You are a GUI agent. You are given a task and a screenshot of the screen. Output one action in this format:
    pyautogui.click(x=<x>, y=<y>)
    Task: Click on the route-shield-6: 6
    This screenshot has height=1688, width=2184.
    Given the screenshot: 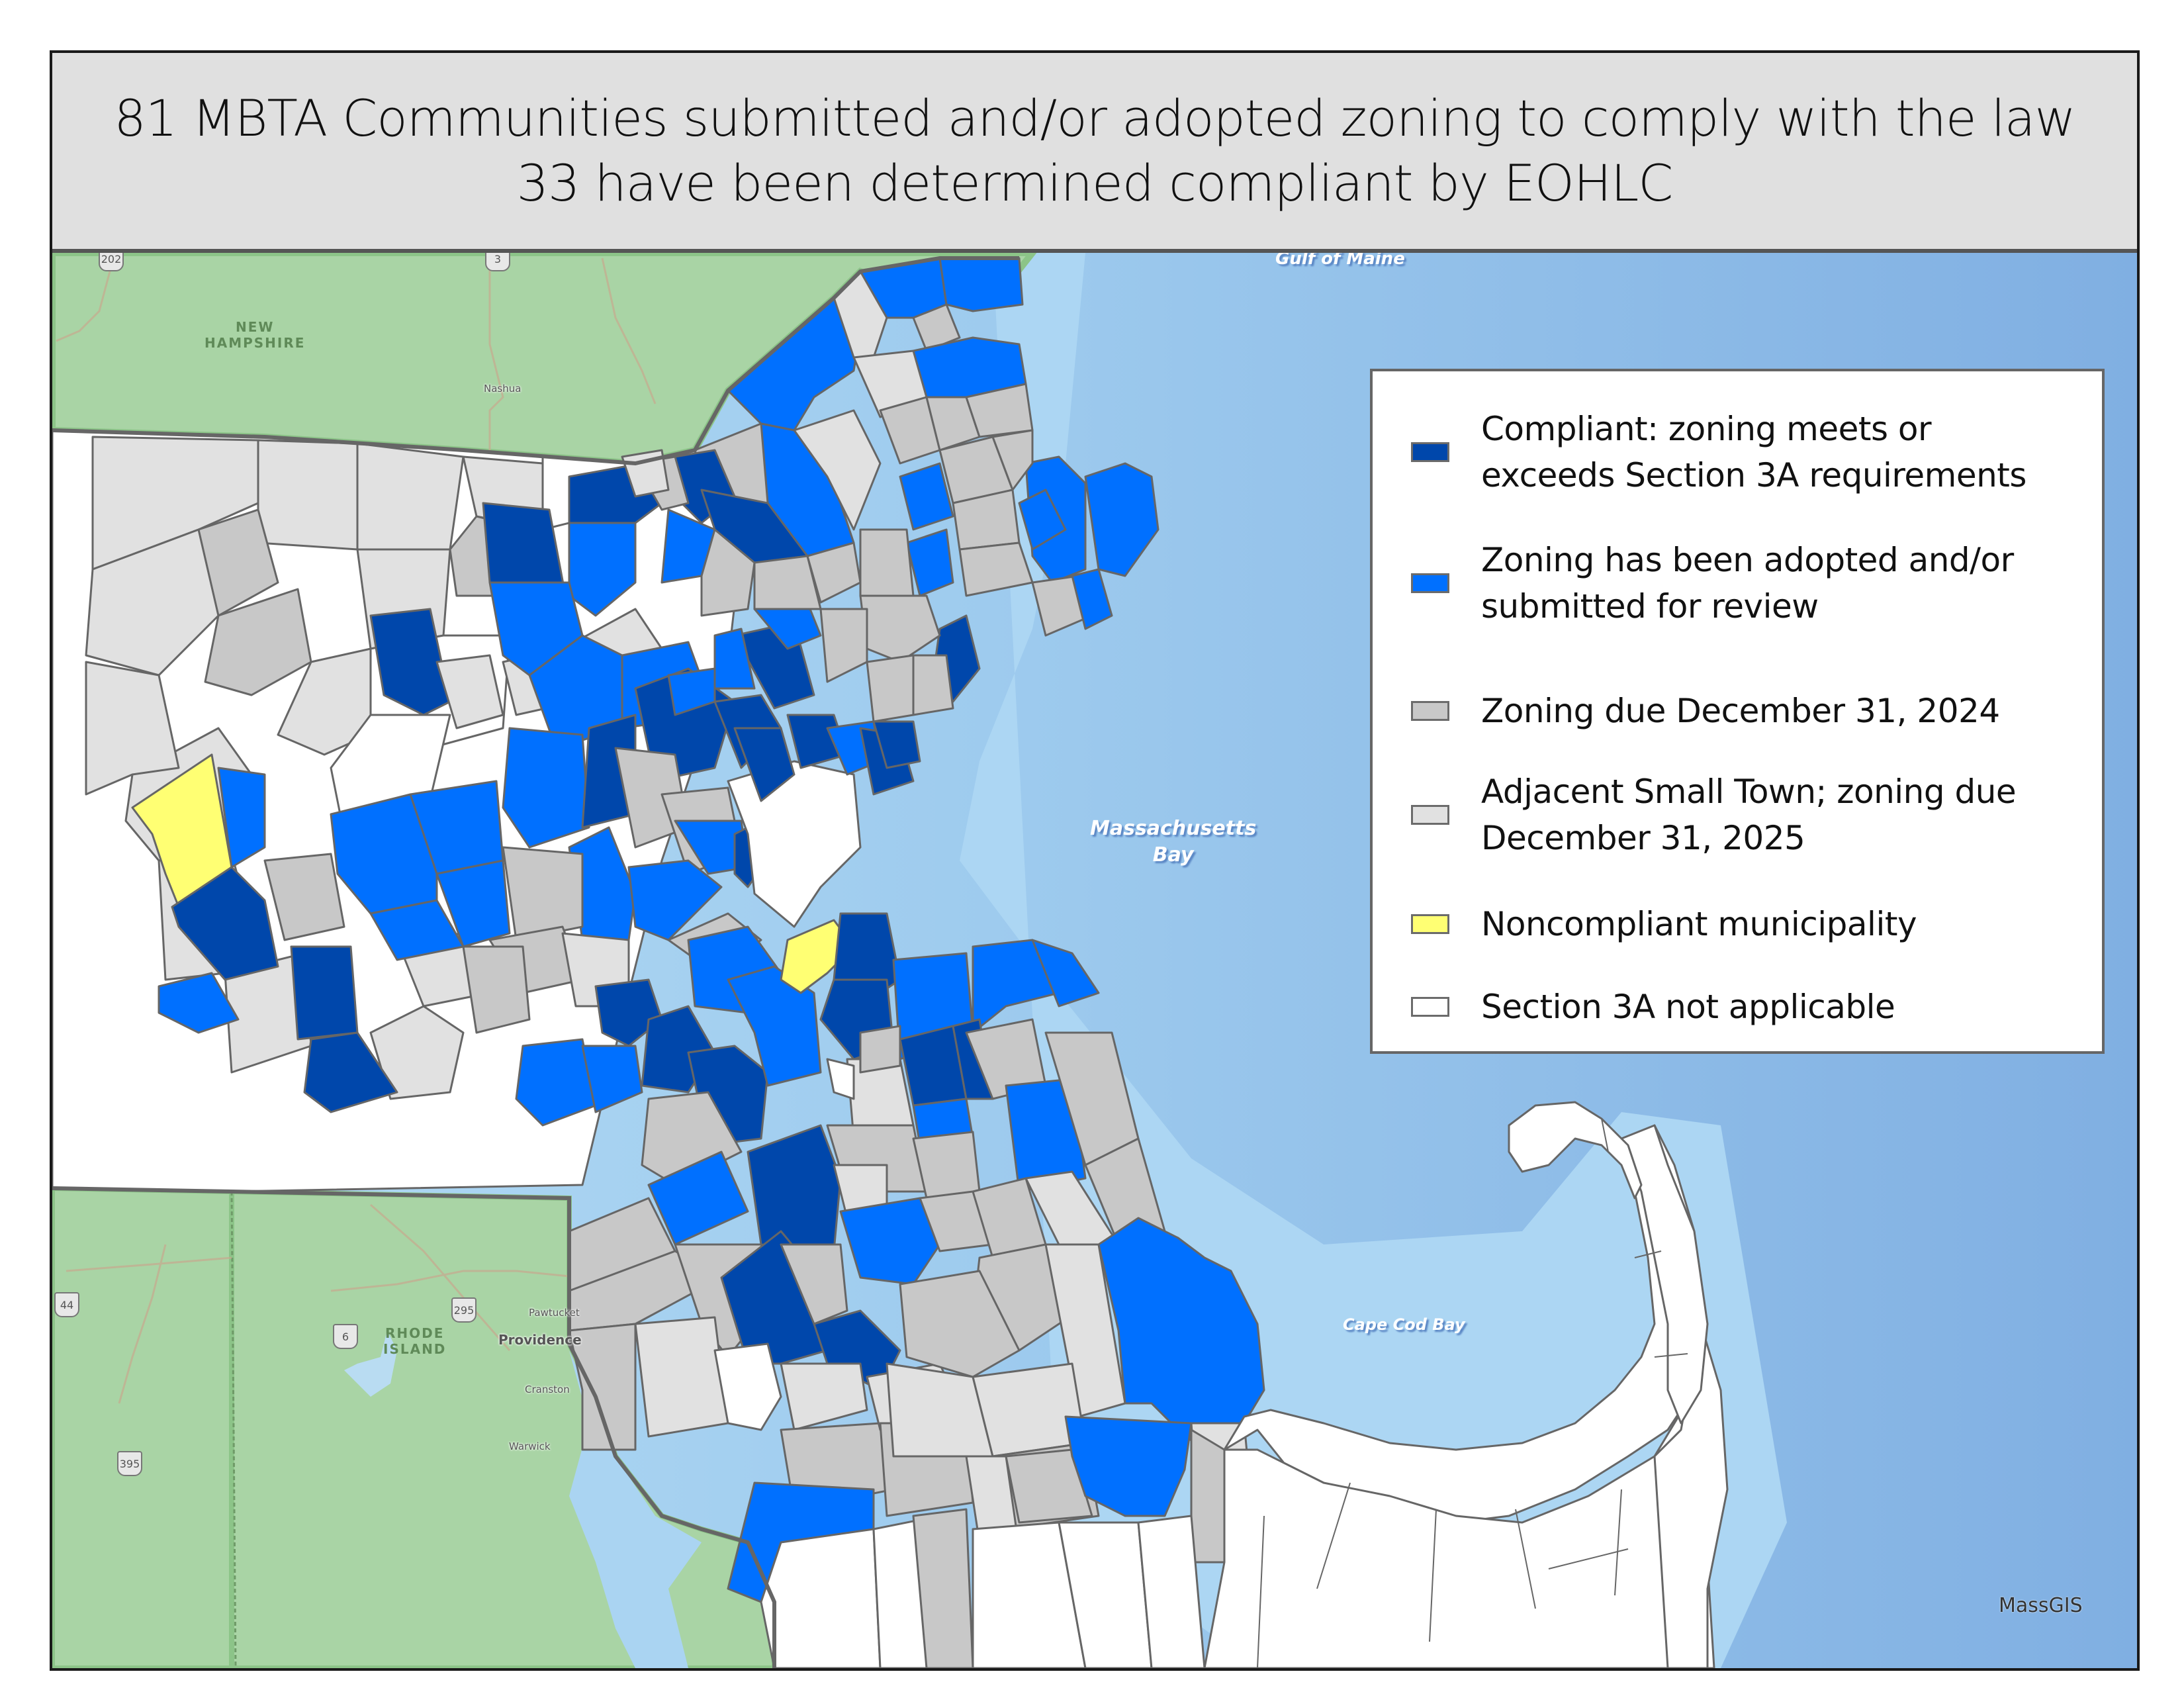 What is the action you would take?
    pyautogui.click(x=345, y=1336)
    